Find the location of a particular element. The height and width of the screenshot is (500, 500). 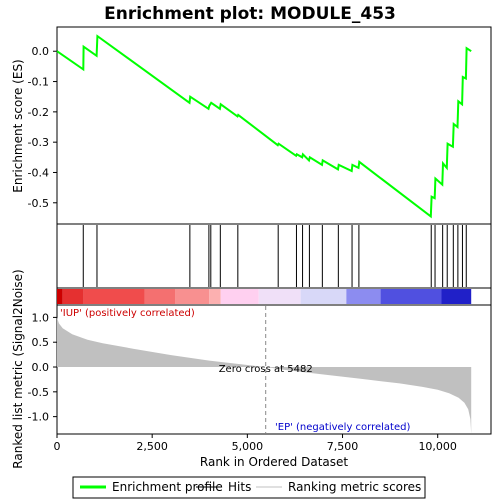

es-y-tick-label: -0.5 is located at coordinates (38, 203).